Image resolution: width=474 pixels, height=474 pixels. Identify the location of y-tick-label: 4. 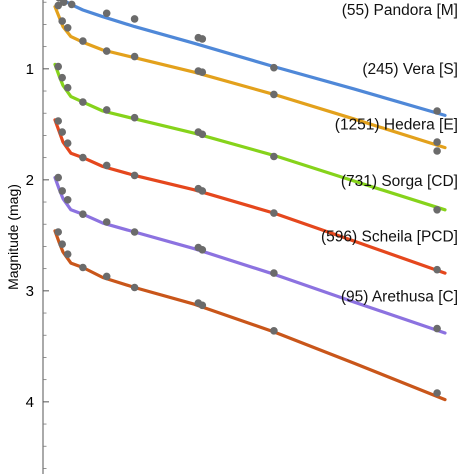
(30, 402).